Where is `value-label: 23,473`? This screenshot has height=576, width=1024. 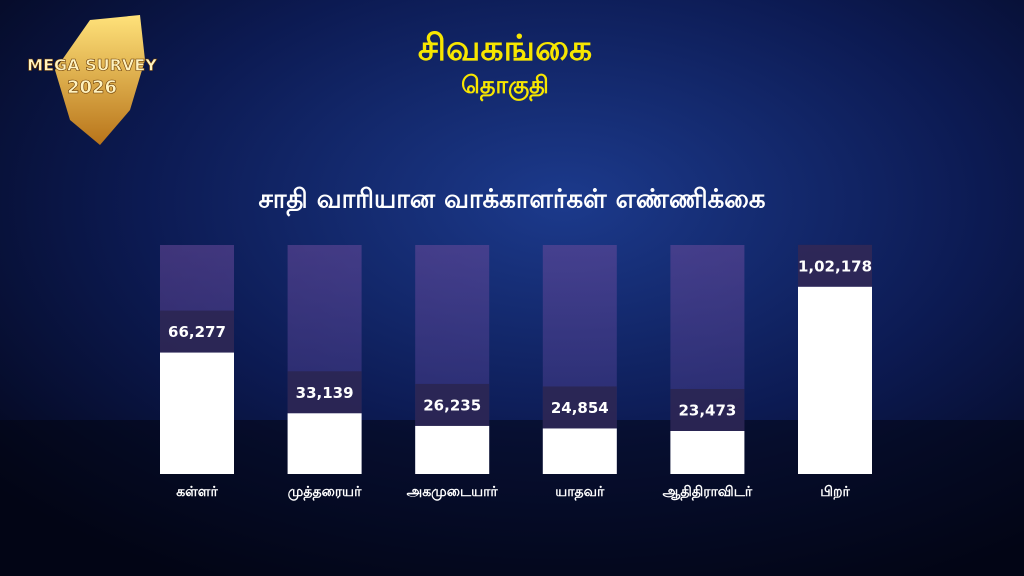
value-label: 23,473 is located at coordinates (707, 410).